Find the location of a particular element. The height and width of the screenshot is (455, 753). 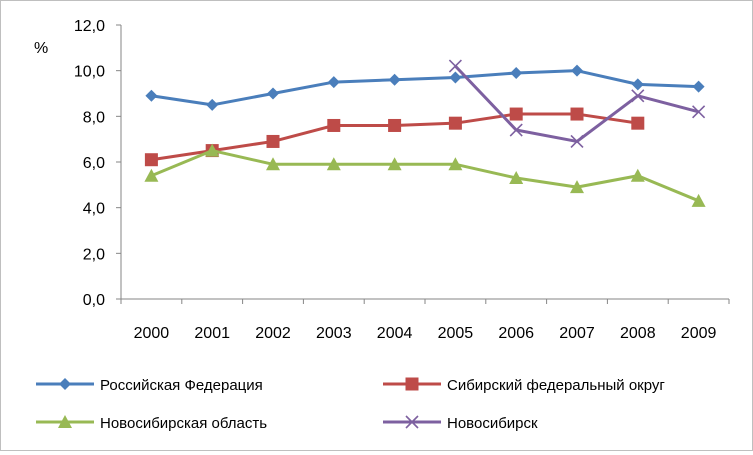

legend-label: Новосибирск is located at coordinates (492, 423).